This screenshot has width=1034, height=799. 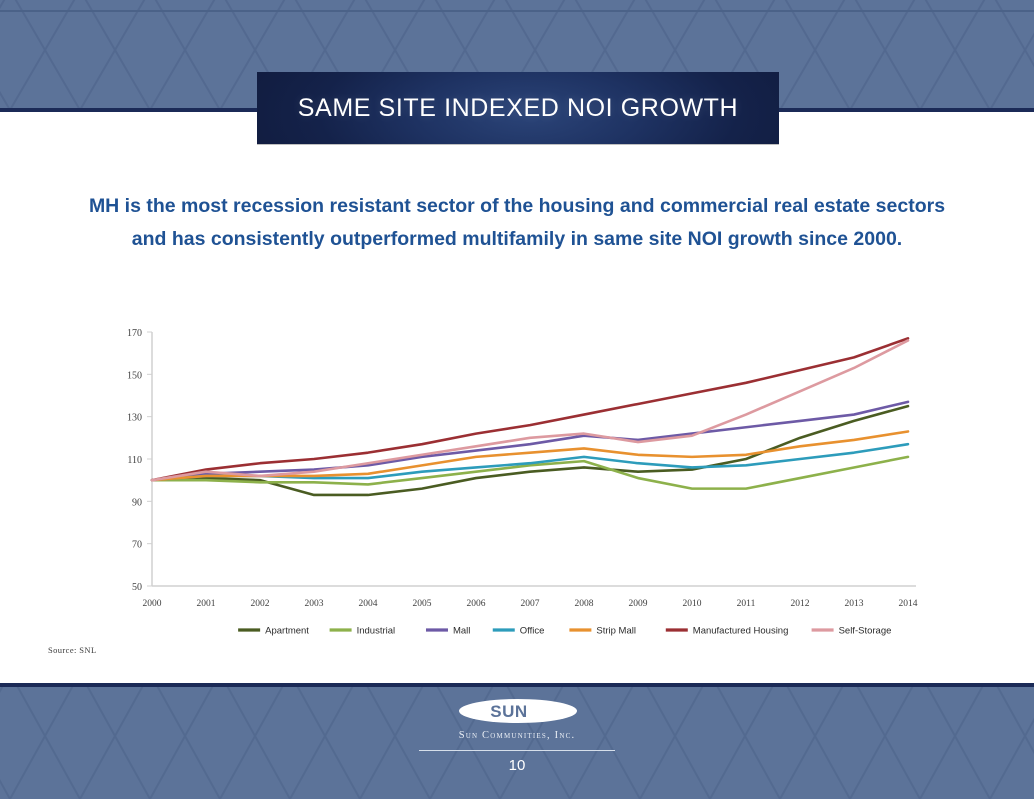 What do you see at coordinates (422, 604) in the screenshot?
I see `x-axis-tick-label: 2005` at bounding box center [422, 604].